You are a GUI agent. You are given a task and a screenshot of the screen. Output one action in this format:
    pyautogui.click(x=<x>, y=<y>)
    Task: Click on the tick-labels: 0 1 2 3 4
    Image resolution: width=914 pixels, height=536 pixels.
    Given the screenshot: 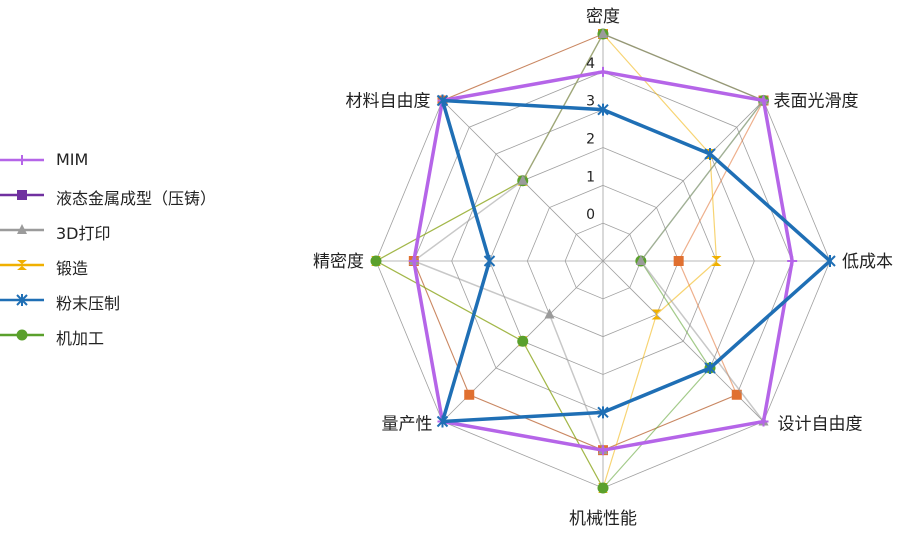 What is the action you would take?
    pyautogui.click(x=590, y=139)
    